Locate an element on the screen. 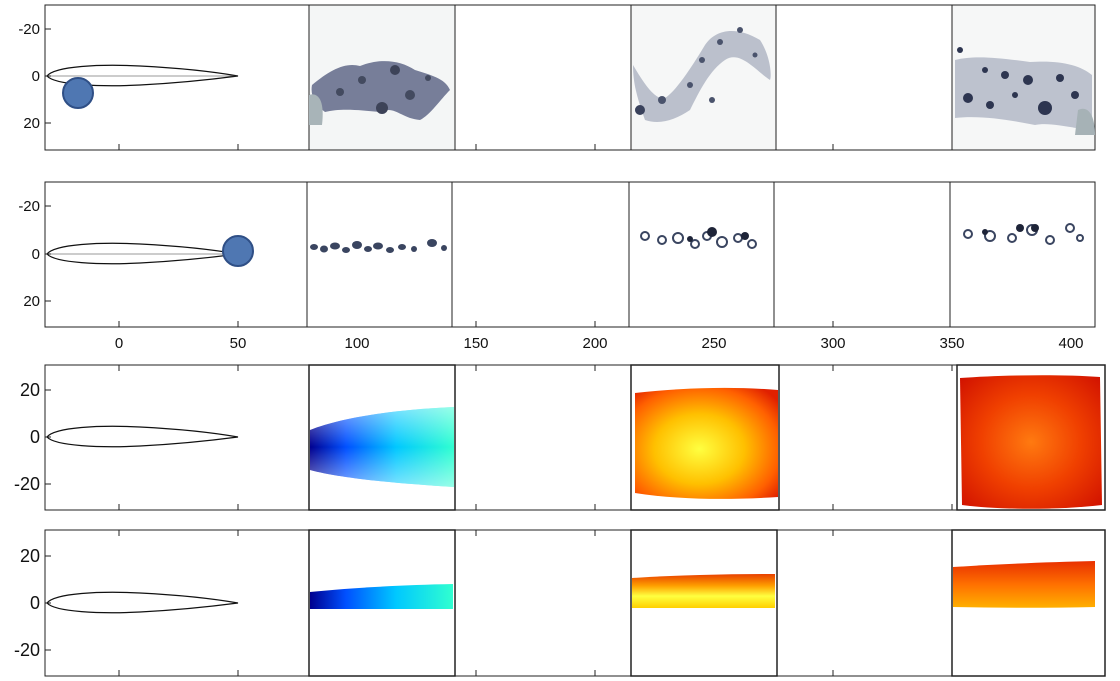  x-axis-labels: 0 50 100 150 200 250 300 350 400 is located at coordinates (599, 343).